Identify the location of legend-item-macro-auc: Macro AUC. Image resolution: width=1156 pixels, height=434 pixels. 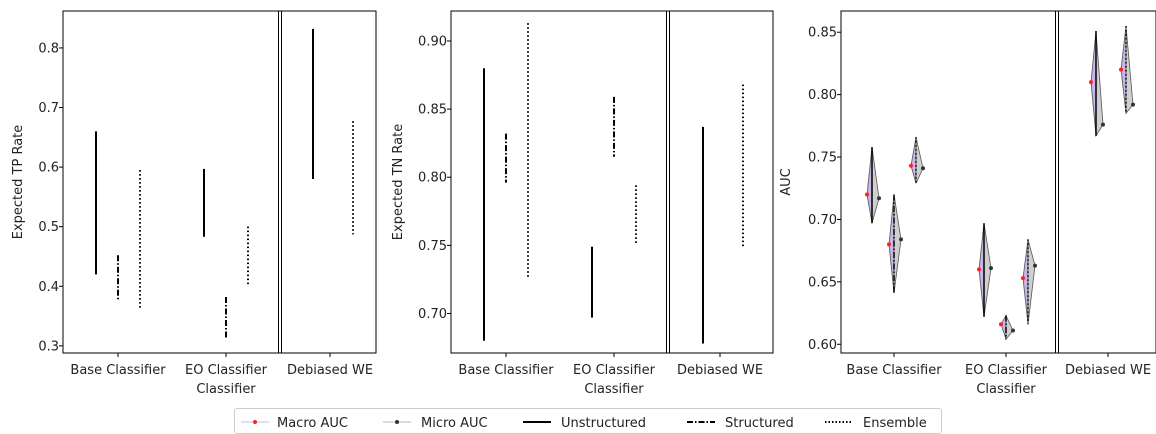
(294, 423).